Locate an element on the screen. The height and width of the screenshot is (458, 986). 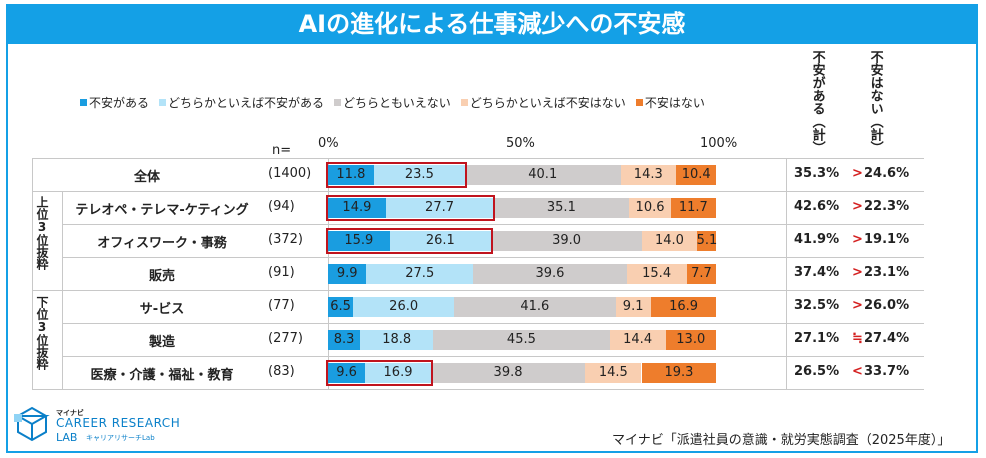
bar-segment: 27.7 is located at coordinates (439, 208).